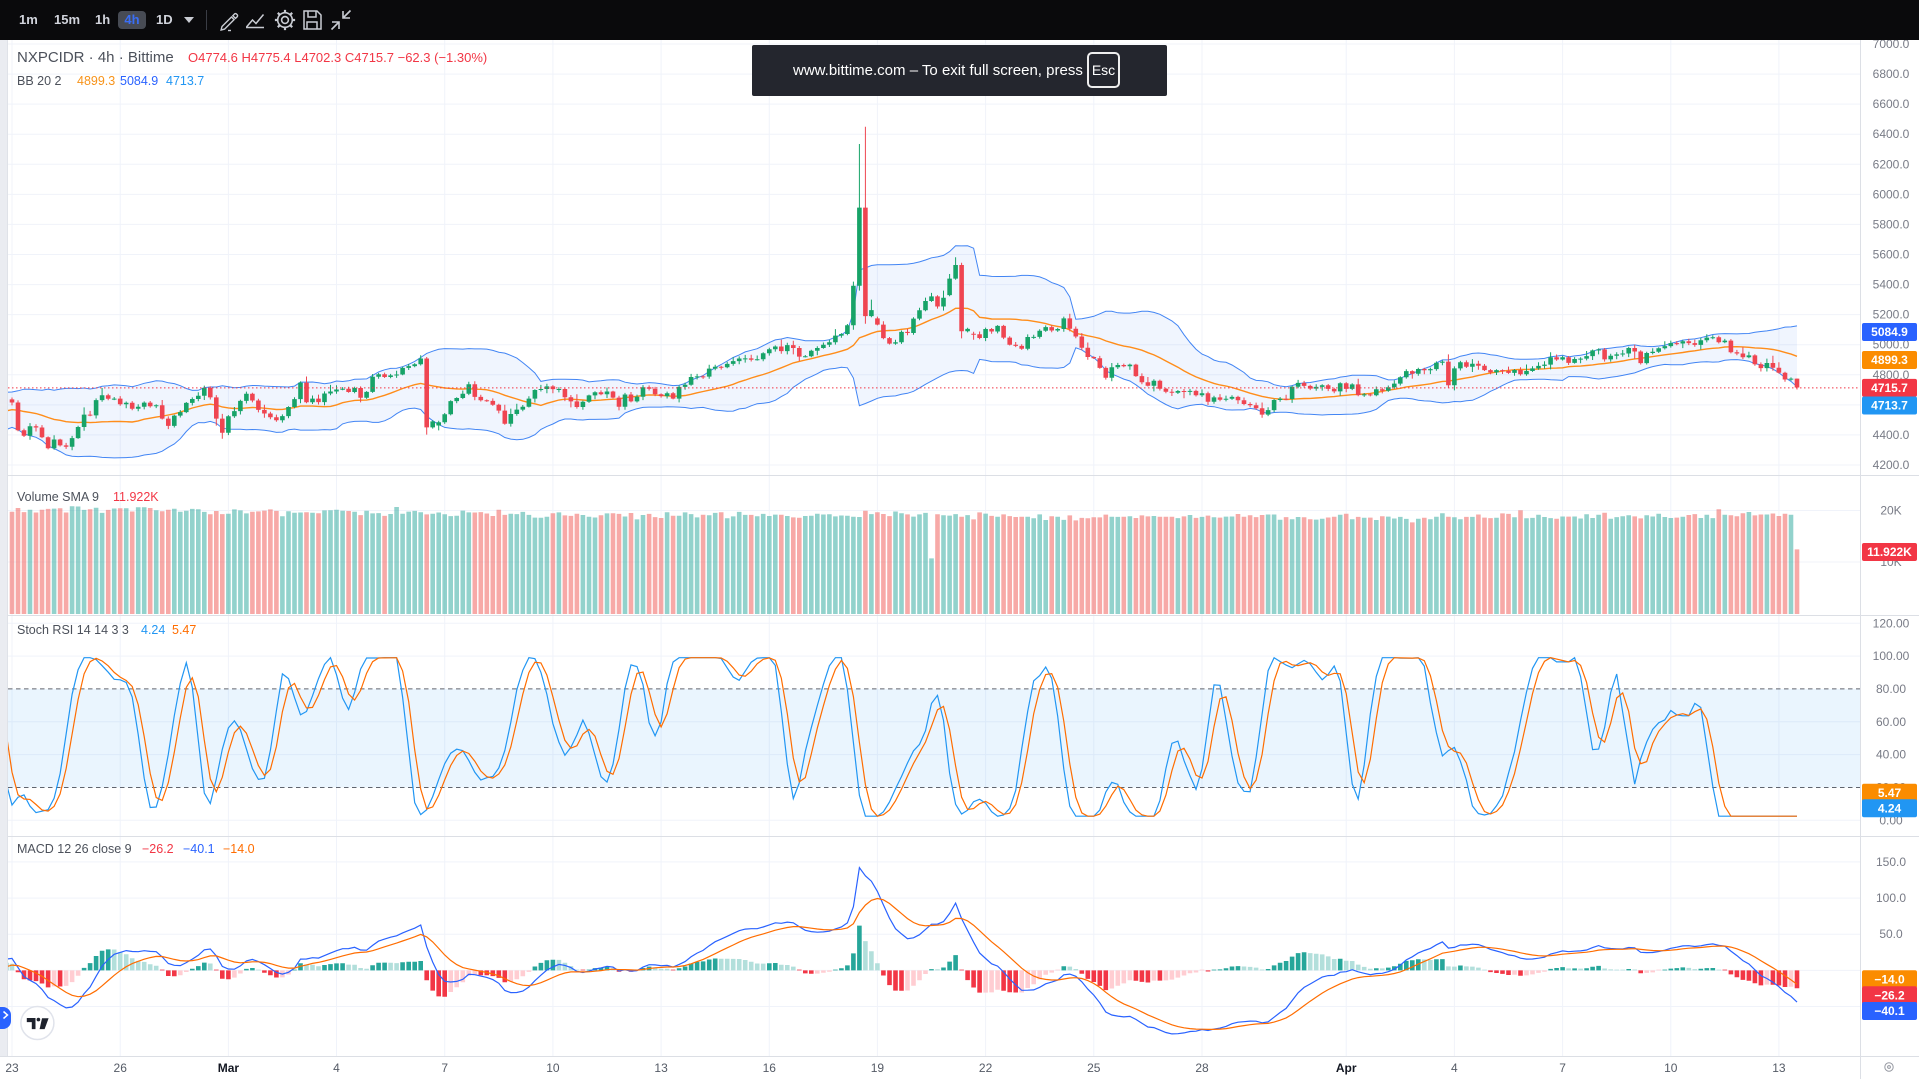 Image resolution: width=1919 pixels, height=1079 pixels. What do you see at coordinates (95, 57) in the screenshot?
I see `svg-text: NXPCIDR · 4h · Bittime` at bounding box center [95, 57].